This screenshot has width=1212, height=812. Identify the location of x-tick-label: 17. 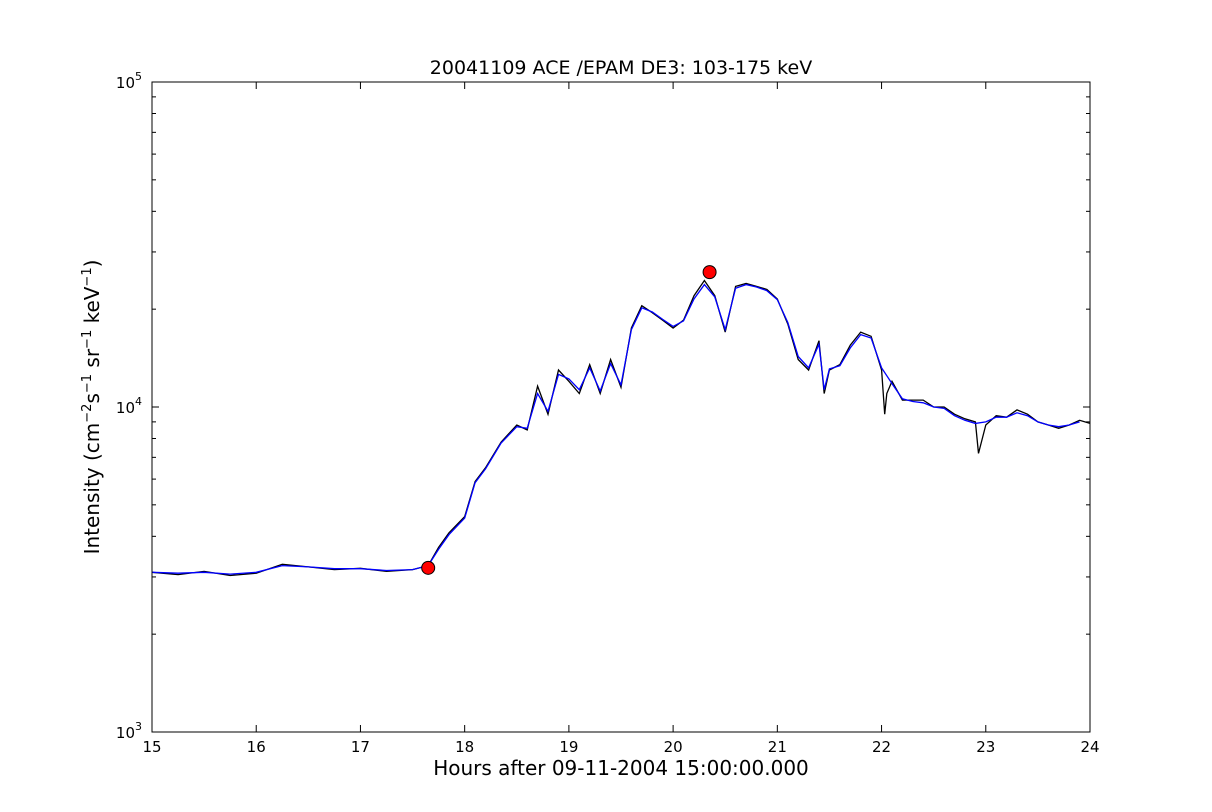
(360, 747).